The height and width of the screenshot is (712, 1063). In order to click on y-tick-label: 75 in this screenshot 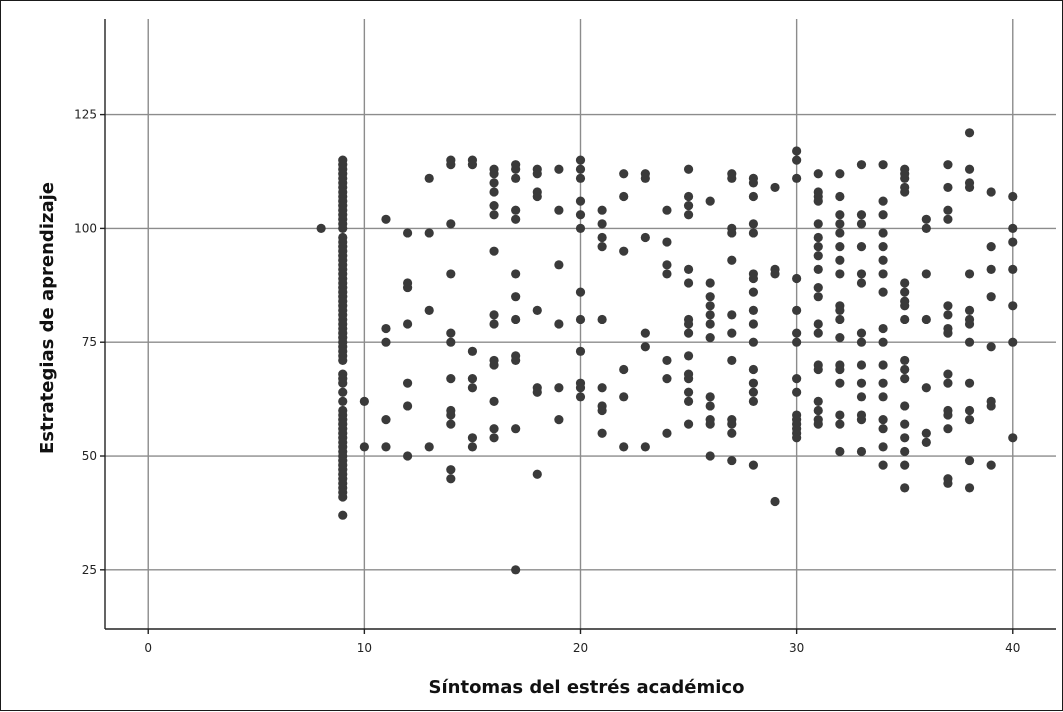, I will do `click(89, 342)`.